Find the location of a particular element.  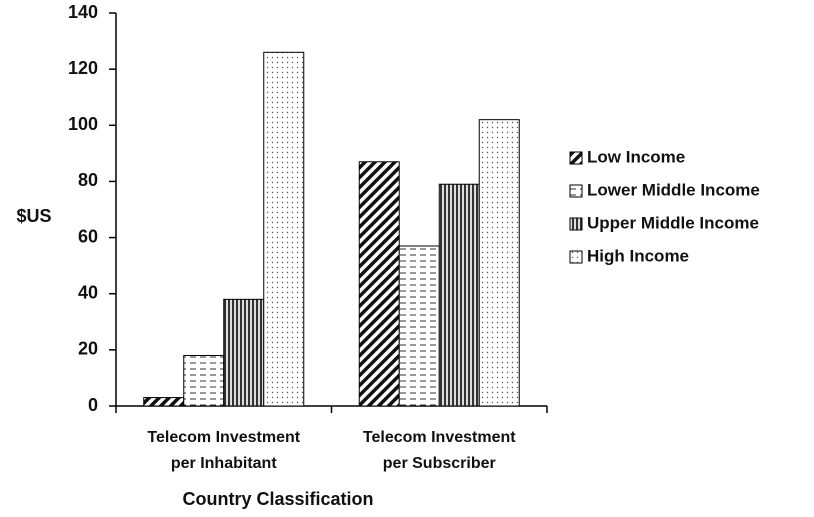

y-tick-label: 40 is located at coordinates (88, 292).